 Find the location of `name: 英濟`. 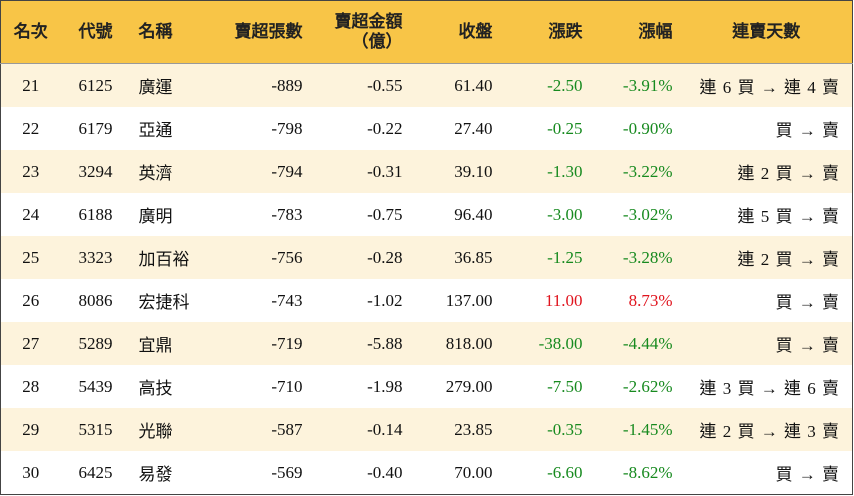

name: 英濟 is located at coordinates (173, 171).